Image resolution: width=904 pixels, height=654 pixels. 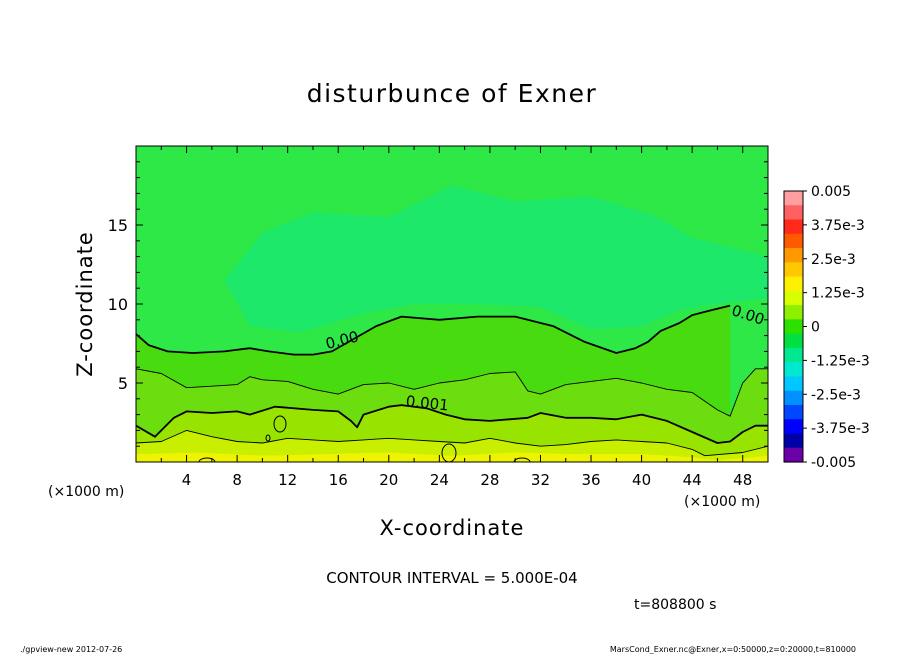 I want to click on x-tick-label: 36, so click(x=590, y=480).